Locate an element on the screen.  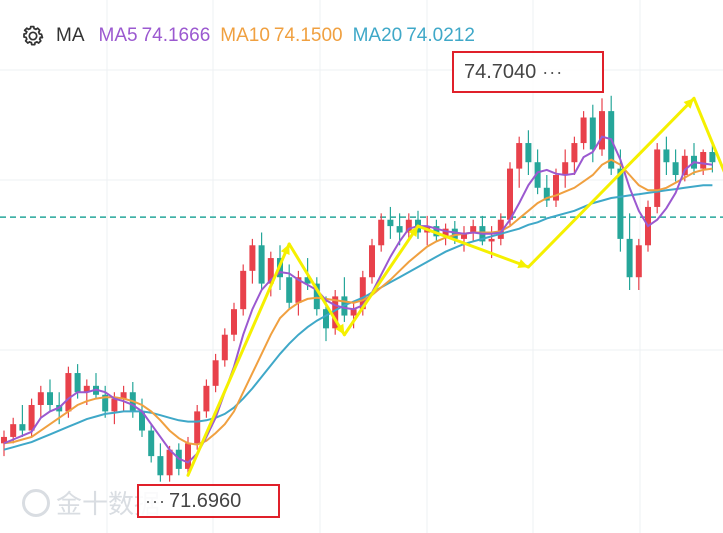
ma5-legend: MA5 74.1666 is located at coordinates (155, 36).